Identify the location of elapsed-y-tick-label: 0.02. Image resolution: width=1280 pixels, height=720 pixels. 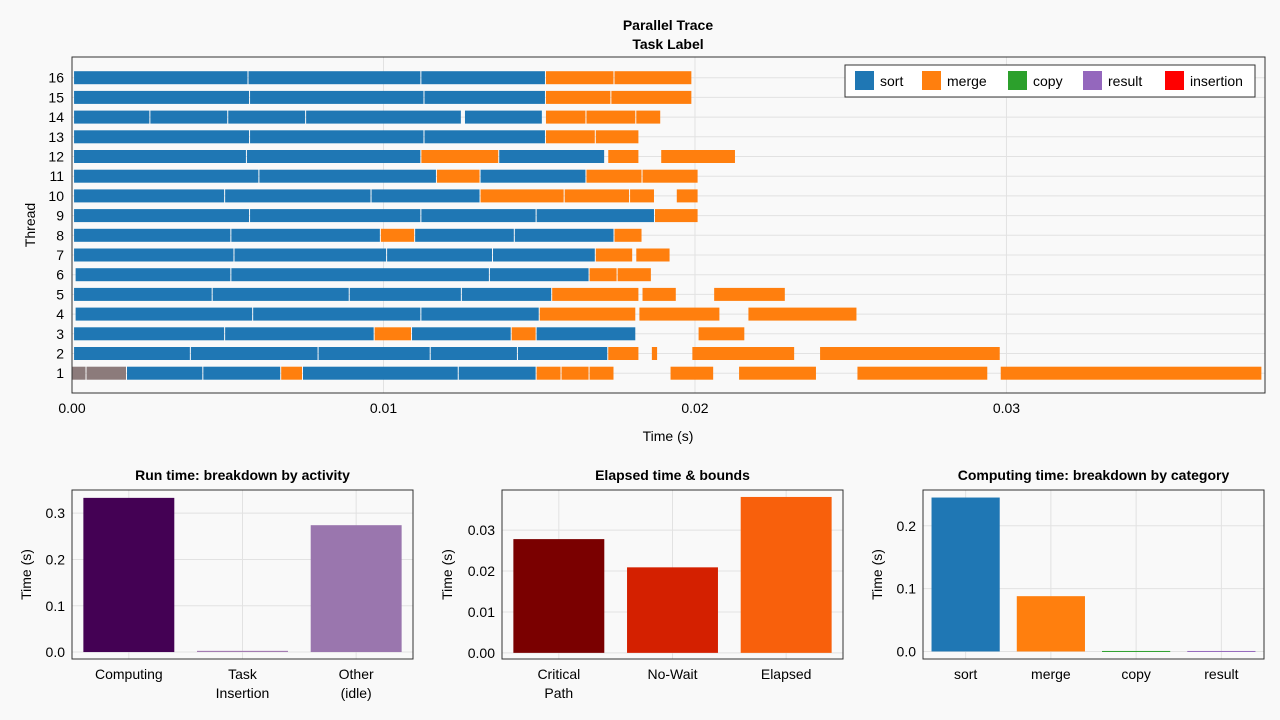
(481, 571).